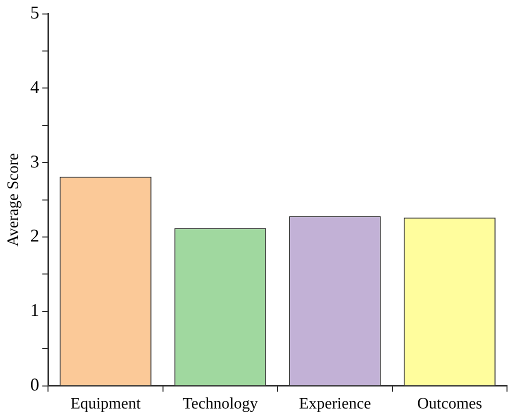 Image resolution: width=511 pixels, height=417 pixels. I want to click on y-tick-label: 4, so click(35, 86).